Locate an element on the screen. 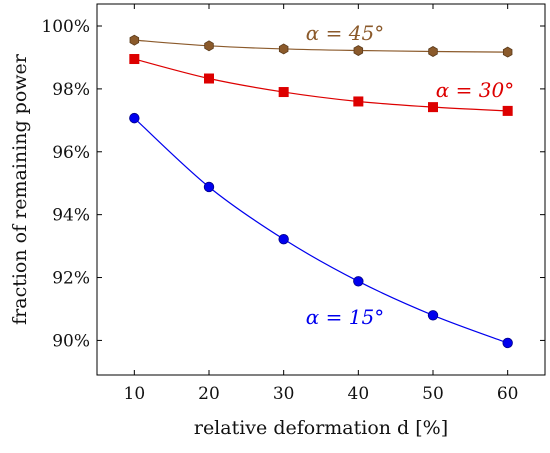 The image size is (550, 453). x-tick-label: 30 is located at coordinates (284, 394).